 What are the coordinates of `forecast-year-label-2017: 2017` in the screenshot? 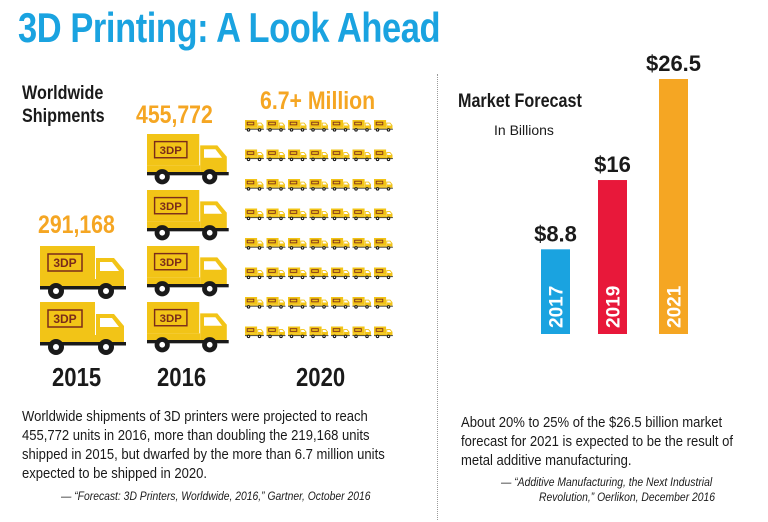 It's located at (557, 307).